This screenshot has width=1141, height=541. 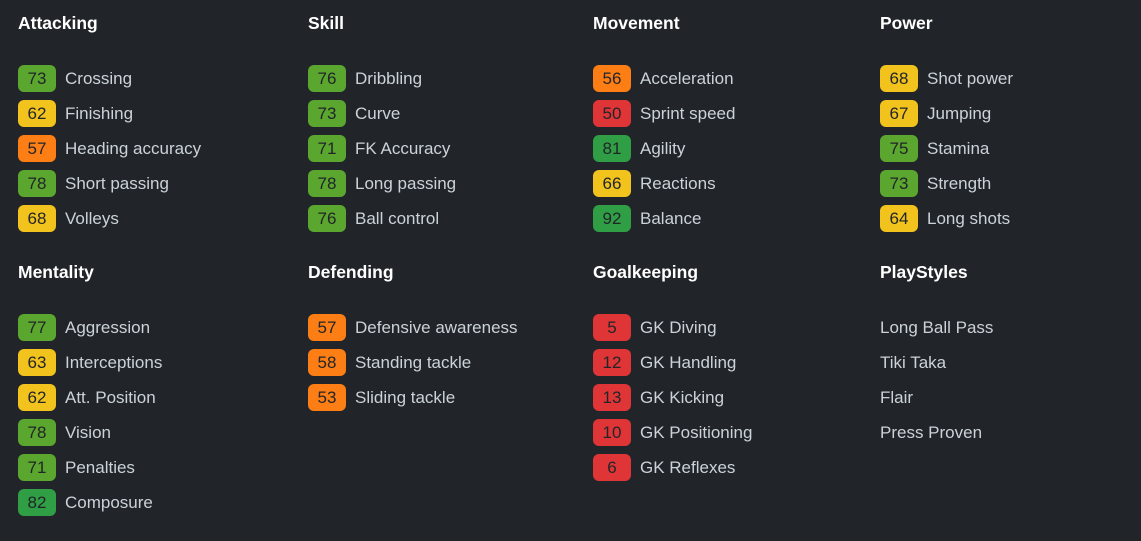 I want to click on stat-row-fk-accuracy: 71 FK Accuracy, so click(x=450, y=148).